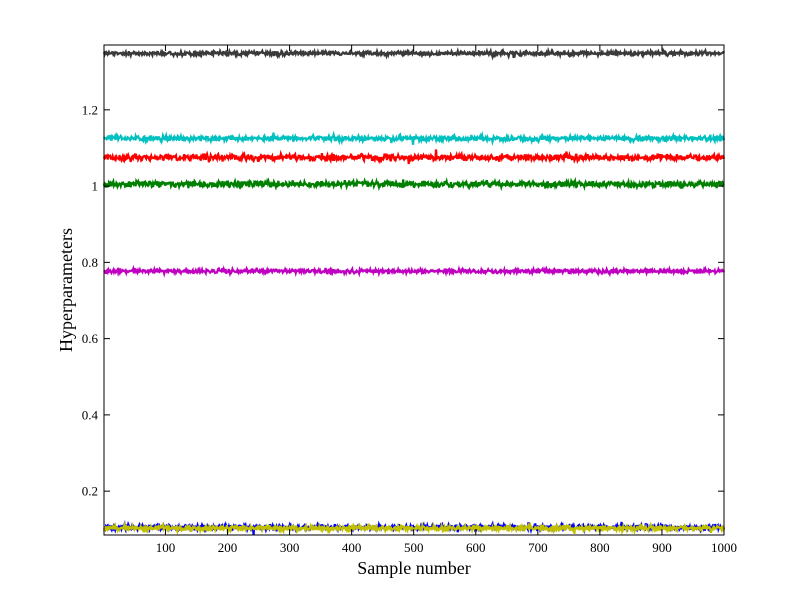 The height and width of the screenshot is (605, 800). Describe the element at coordinates (66, 290) in the screenshot. I see `y-axis-label: Hyperparameters` at that location.